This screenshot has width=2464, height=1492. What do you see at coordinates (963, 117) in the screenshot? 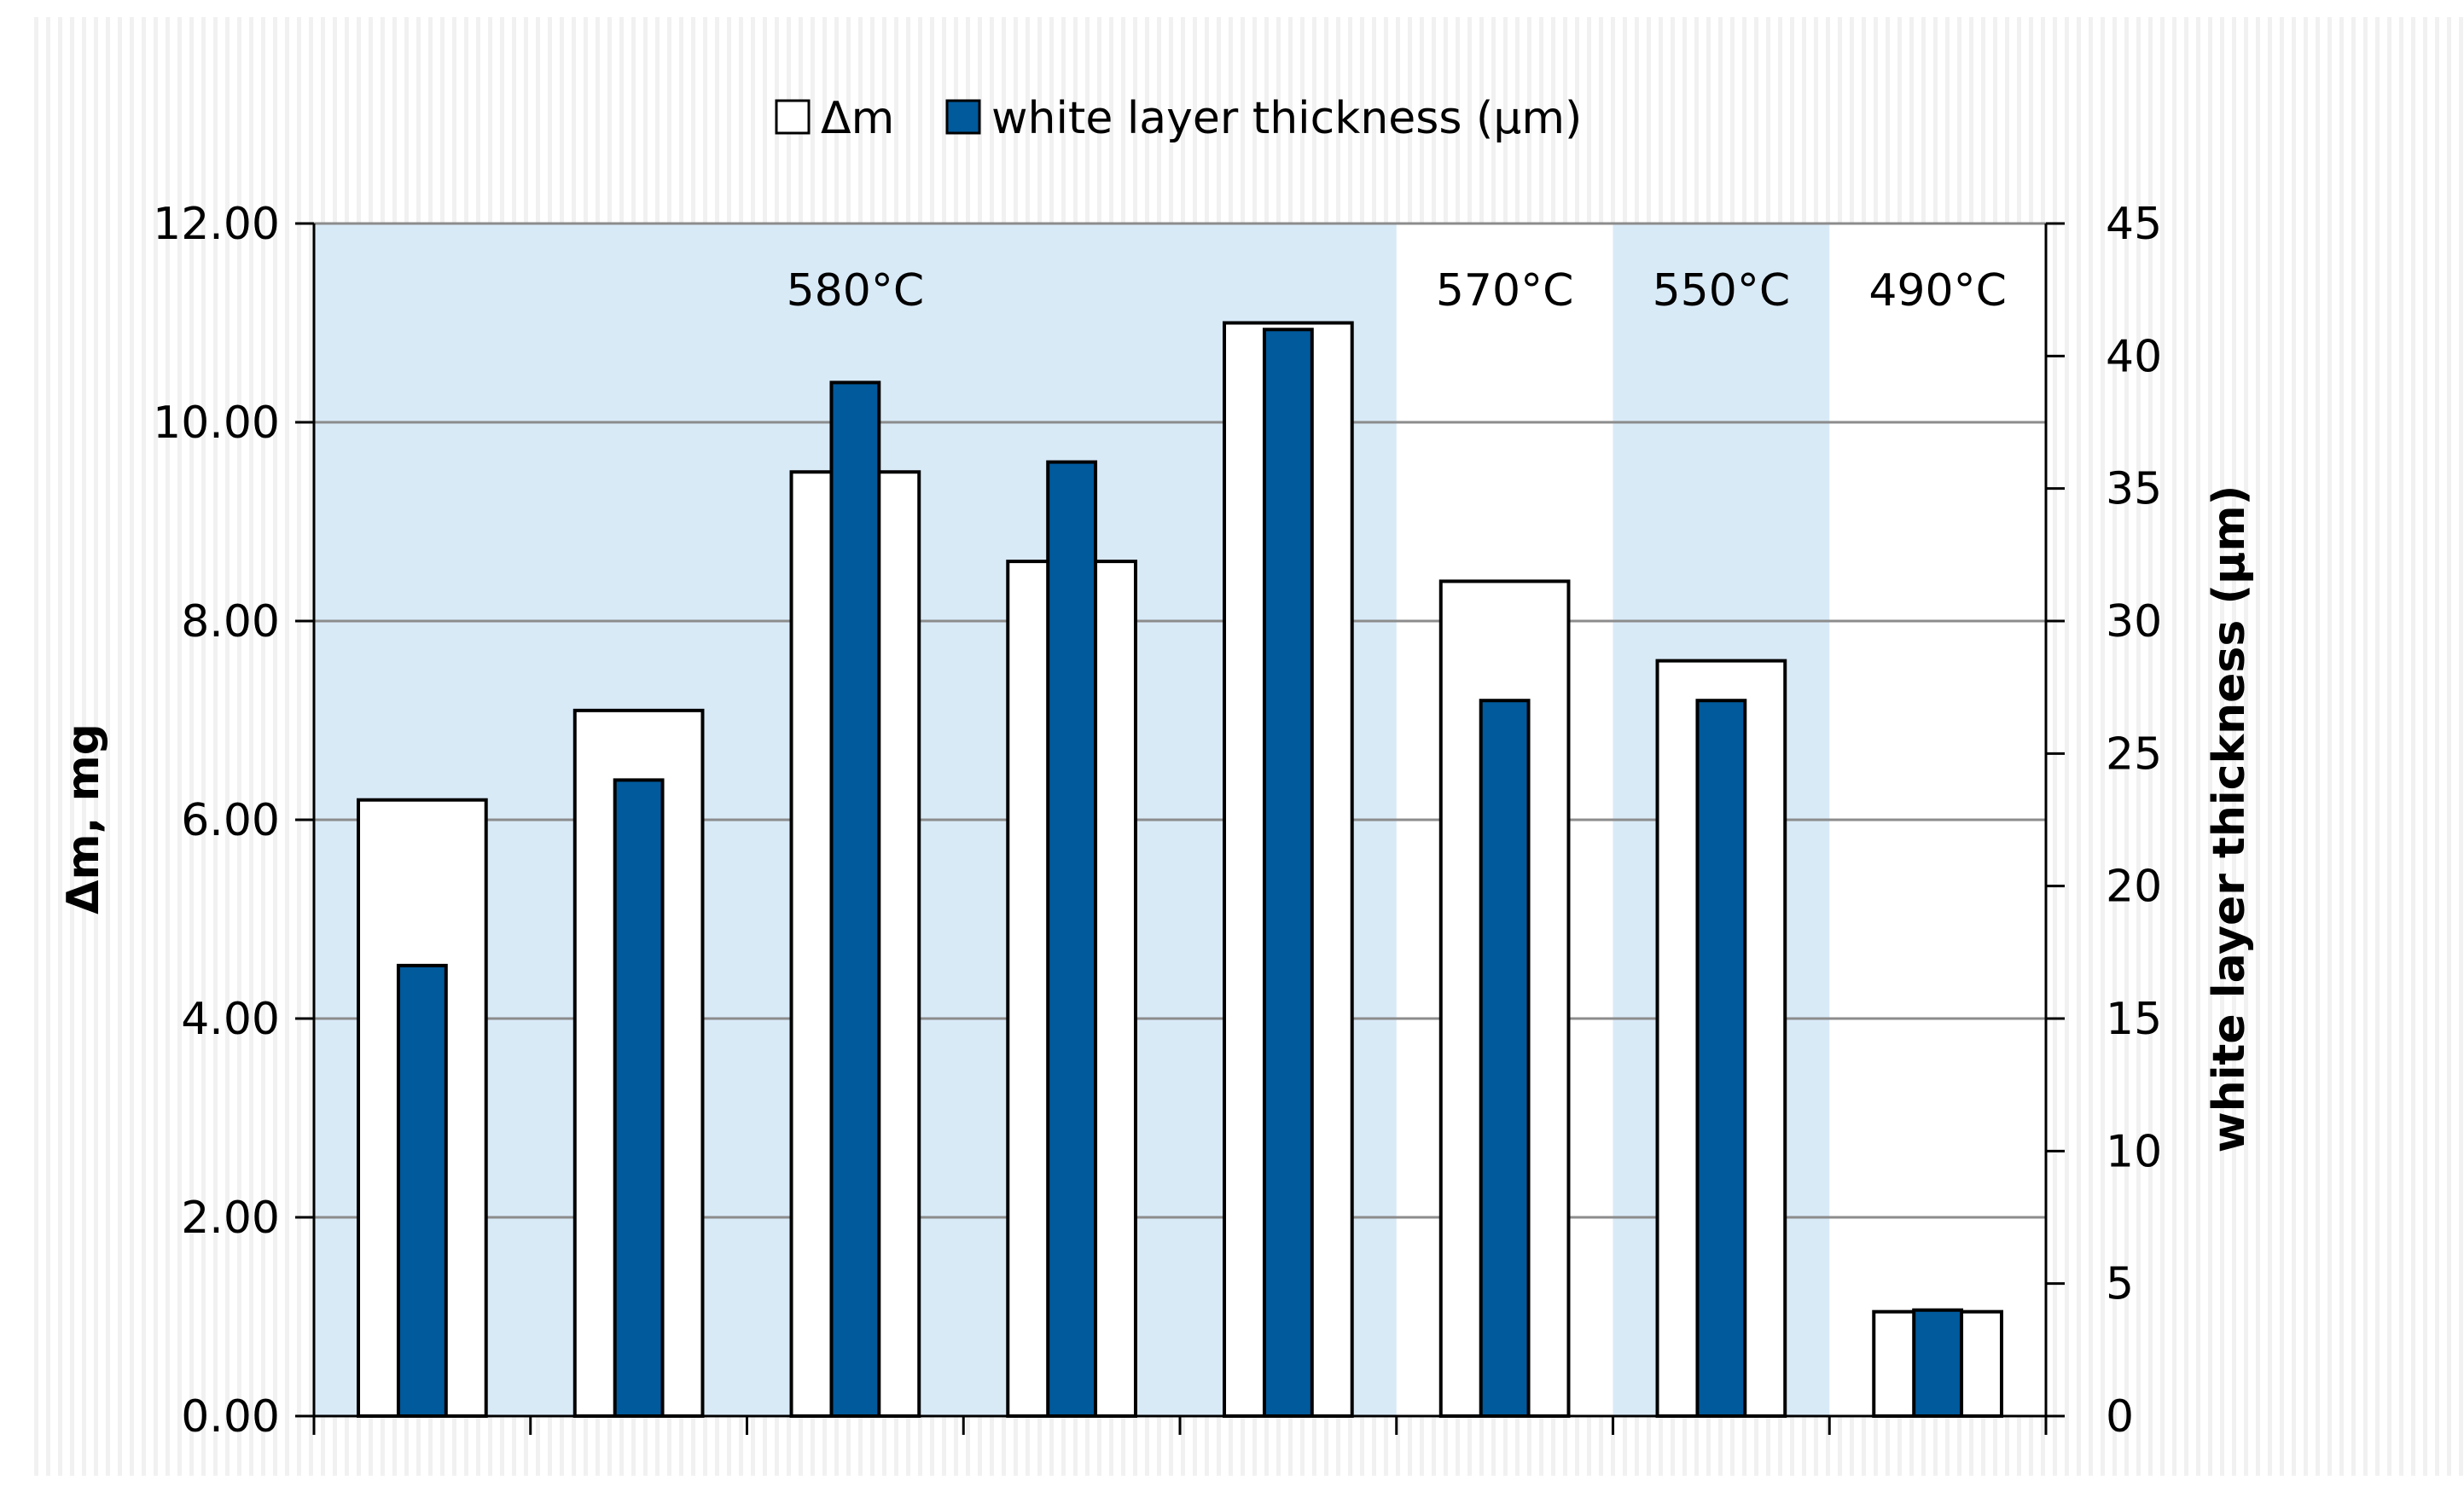
I see `legend-swatch-white-layer` at bounding box center [963, 117].